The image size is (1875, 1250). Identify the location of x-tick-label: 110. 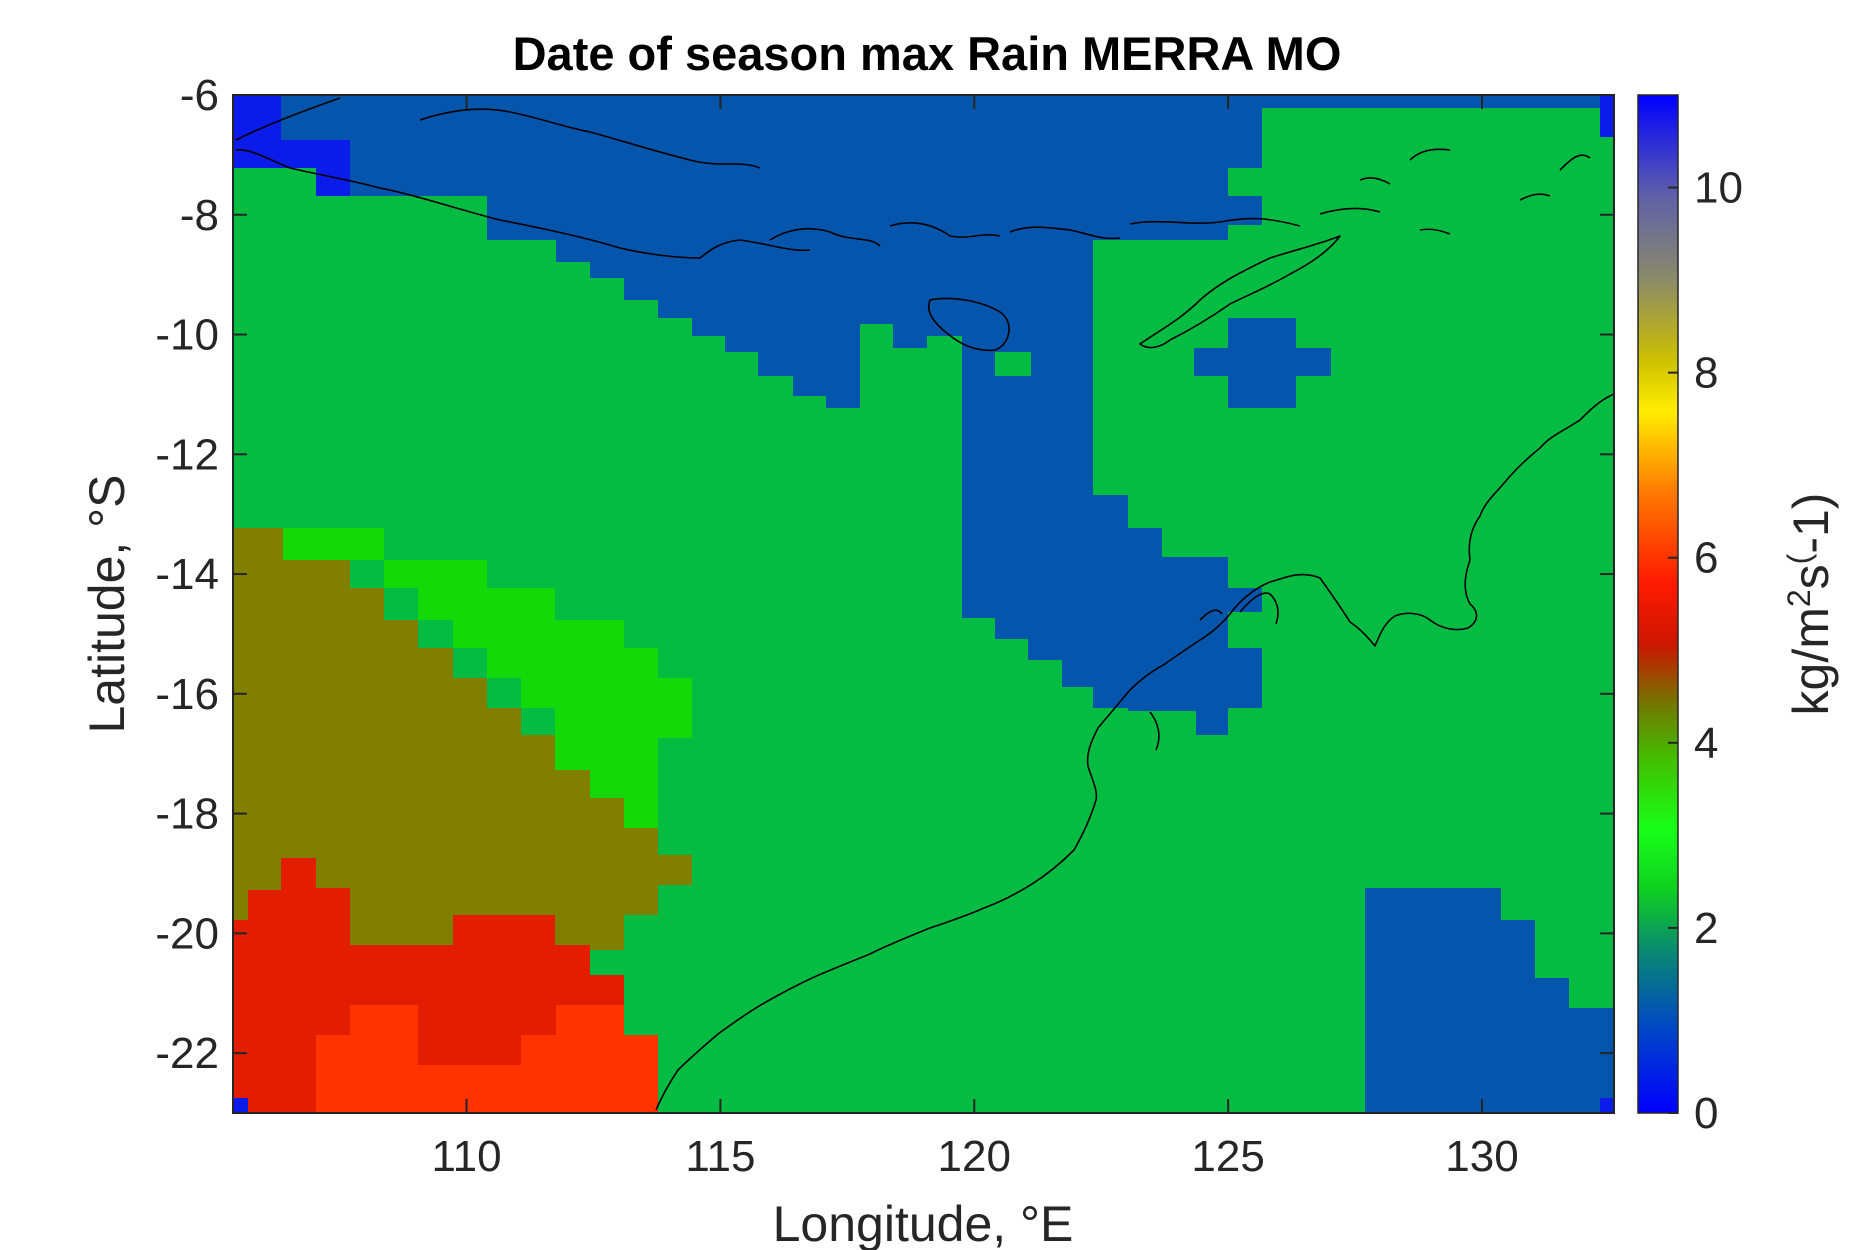
(466, 1156).